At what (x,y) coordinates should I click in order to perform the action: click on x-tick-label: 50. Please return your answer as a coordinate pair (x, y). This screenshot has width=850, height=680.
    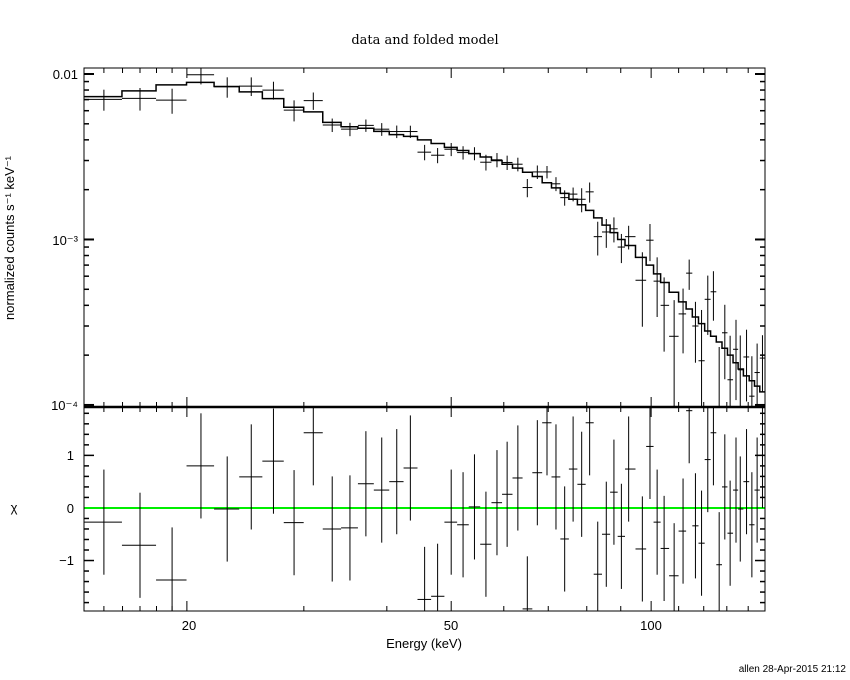
    Looking at the image, I should click on (451, 625).